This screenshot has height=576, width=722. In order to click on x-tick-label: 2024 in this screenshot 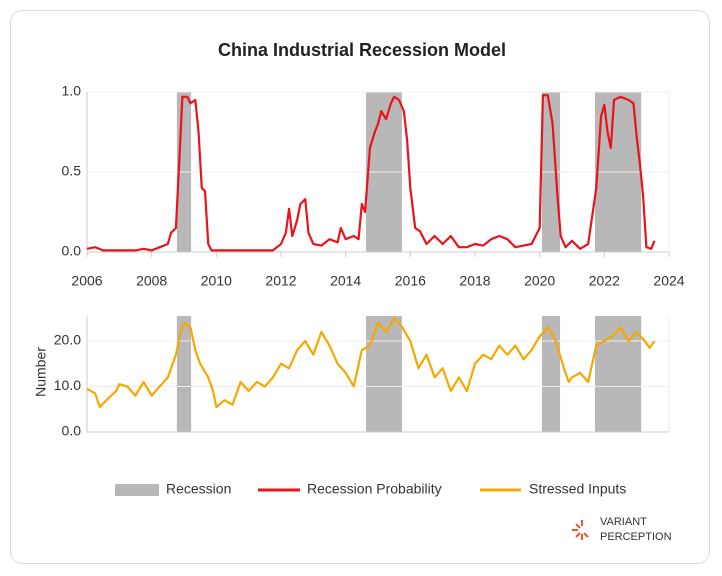, I will do `click(668, 281)`.